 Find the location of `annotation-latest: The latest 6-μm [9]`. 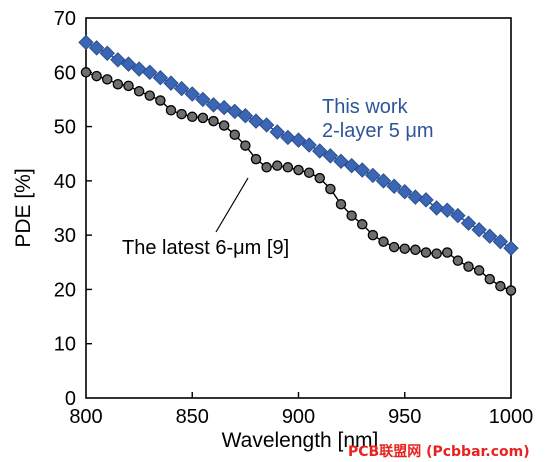

annotation-latest: The latest 6-μm [9] is located at coordinates (205, 248).